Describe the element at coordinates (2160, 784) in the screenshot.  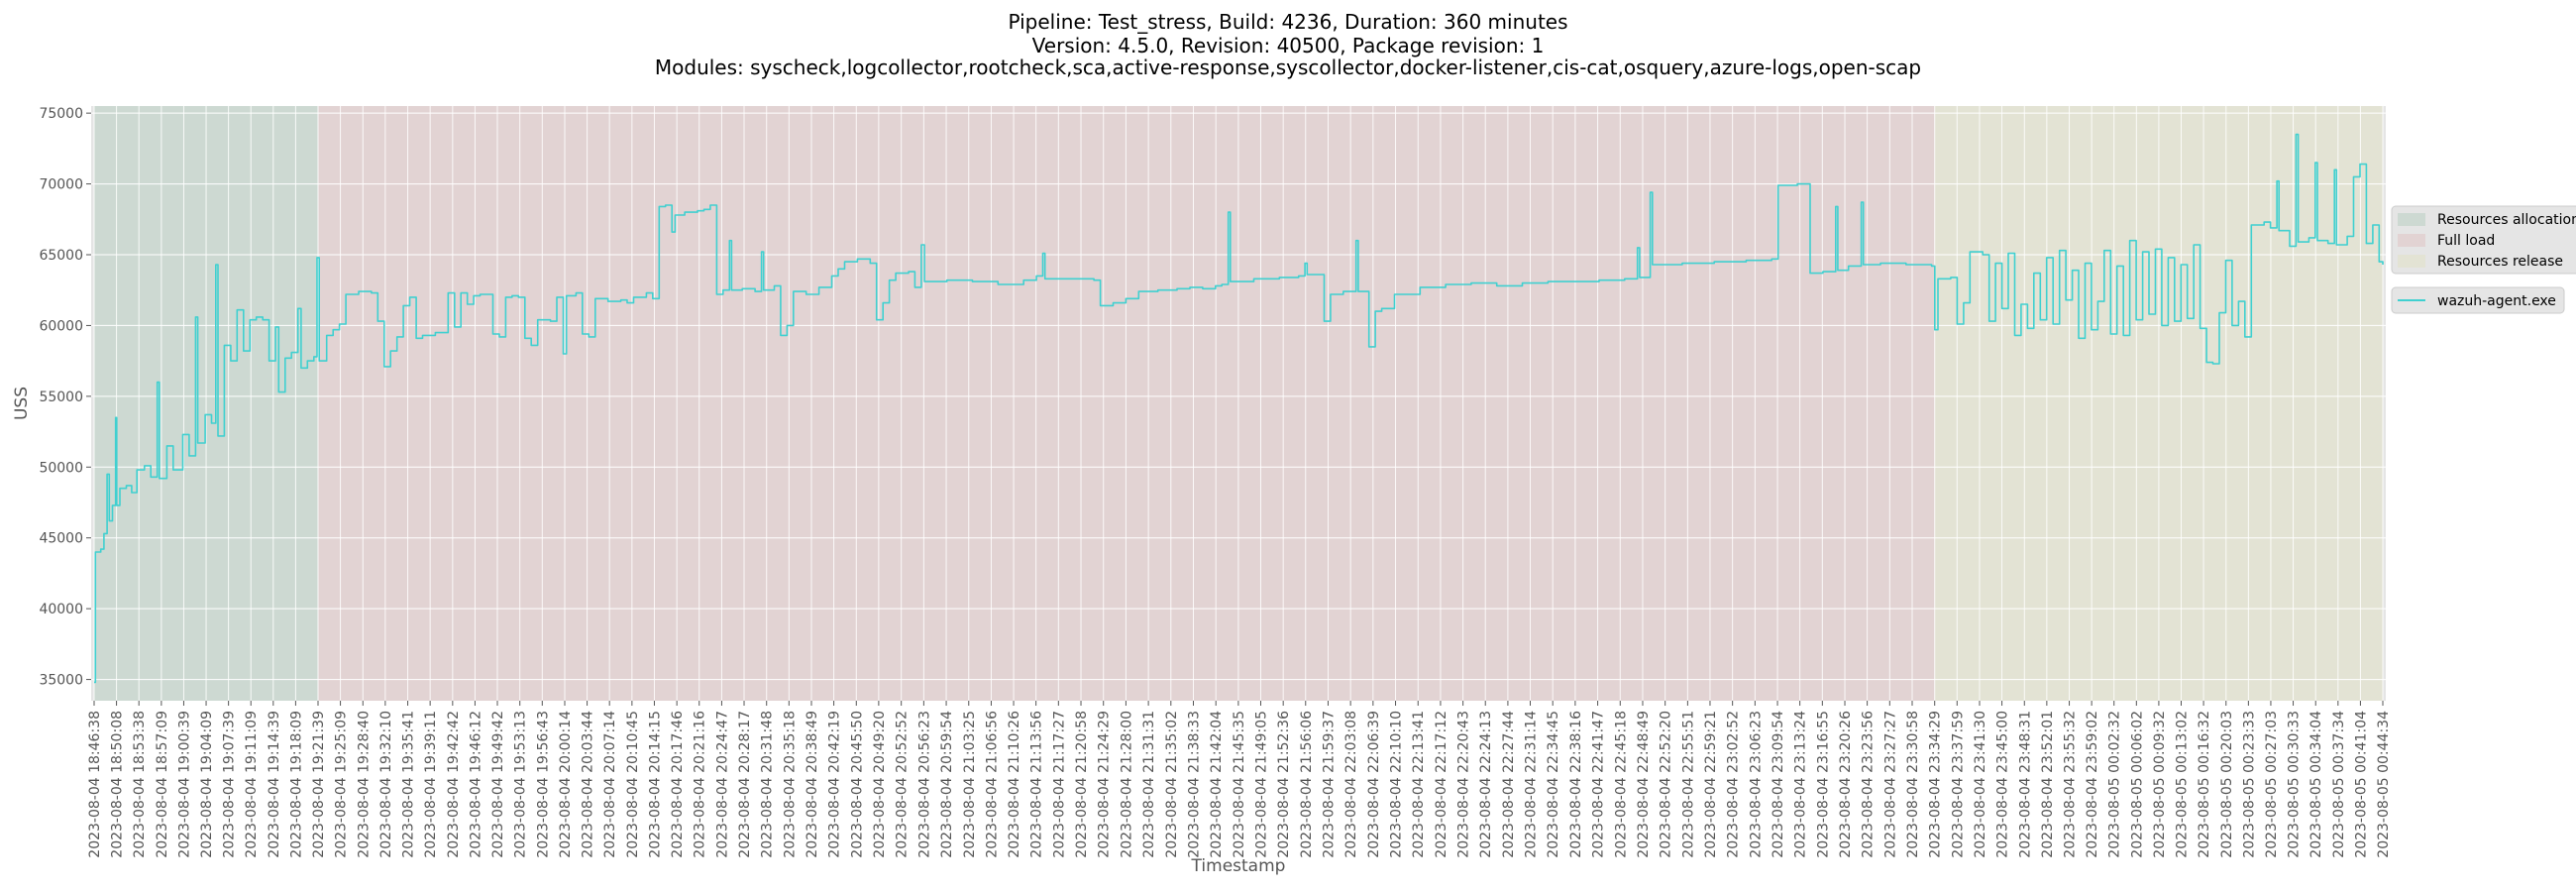
I see `x-tick-label-92: 2023-08-05 00:09:32` at that location.